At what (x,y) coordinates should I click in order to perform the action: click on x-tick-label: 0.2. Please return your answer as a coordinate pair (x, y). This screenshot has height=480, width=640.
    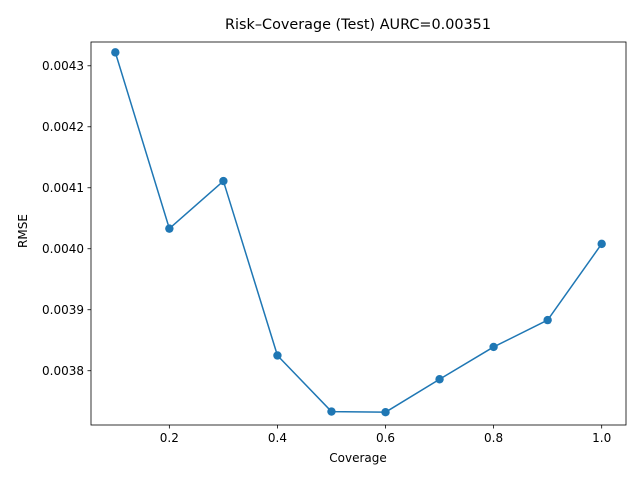
    Looking at the image, I should click on (169, 438).